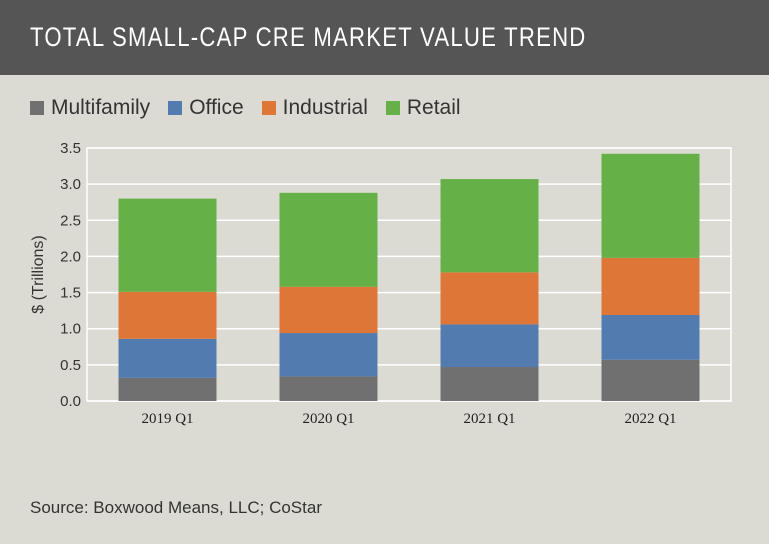 The width and height of the screenshot is (769, 544). Describe the element at coordinates (167, 315) in the screenshot. I see `bar-industrial-2019-q1` at that location.